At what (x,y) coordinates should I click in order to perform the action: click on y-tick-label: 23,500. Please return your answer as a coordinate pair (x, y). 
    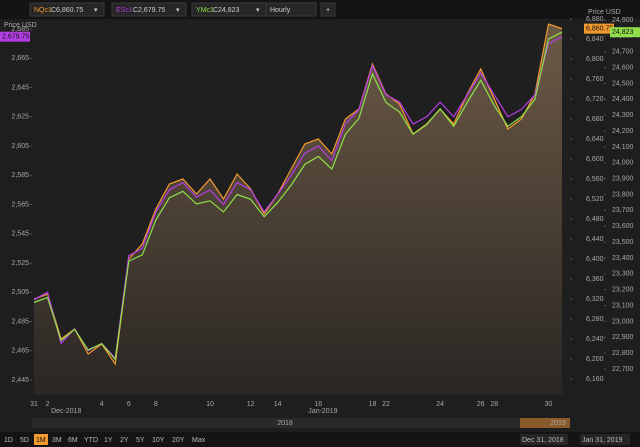
    Looking at the image, I should click on (623, 242).